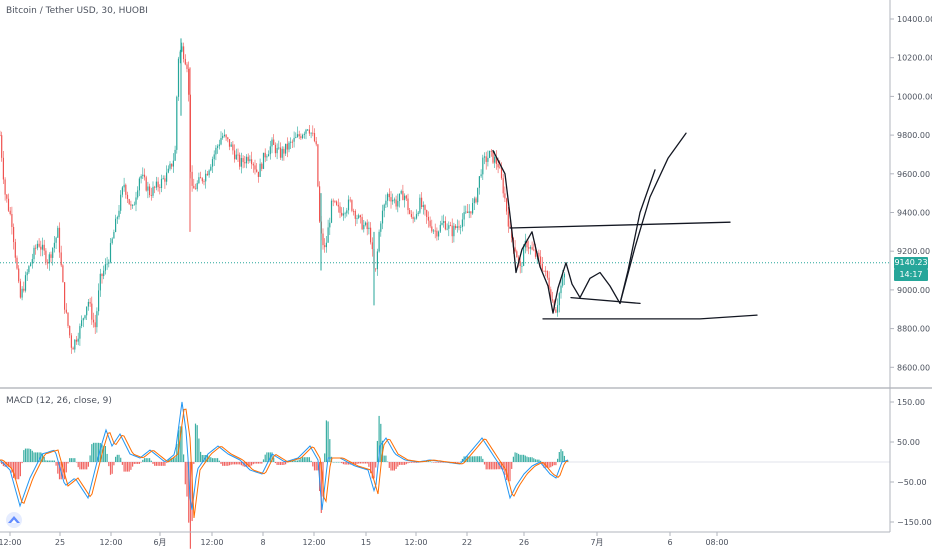  Describe the element at coordinates (913, 174) in the screenshot. I see `price-tick-label: 9600.00` at that location.